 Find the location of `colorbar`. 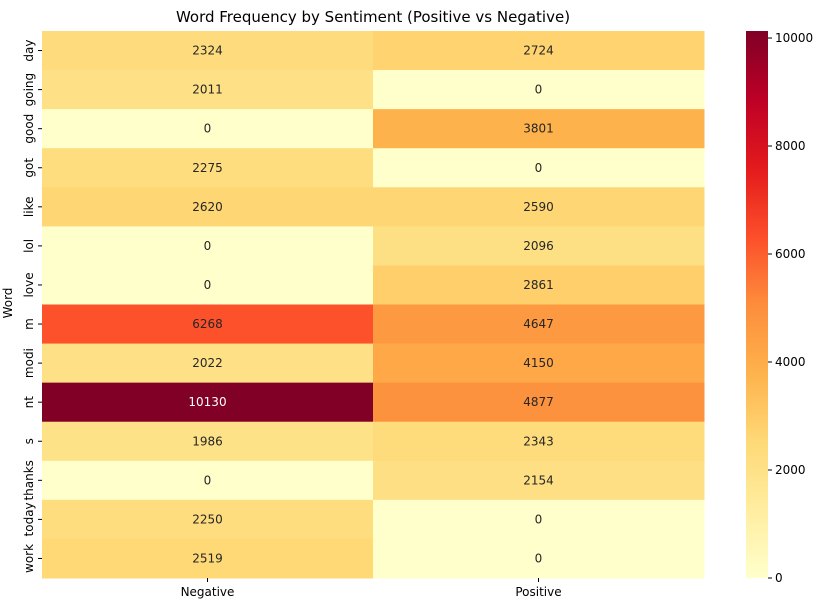

colorbar is located at coordinates (757, 304).